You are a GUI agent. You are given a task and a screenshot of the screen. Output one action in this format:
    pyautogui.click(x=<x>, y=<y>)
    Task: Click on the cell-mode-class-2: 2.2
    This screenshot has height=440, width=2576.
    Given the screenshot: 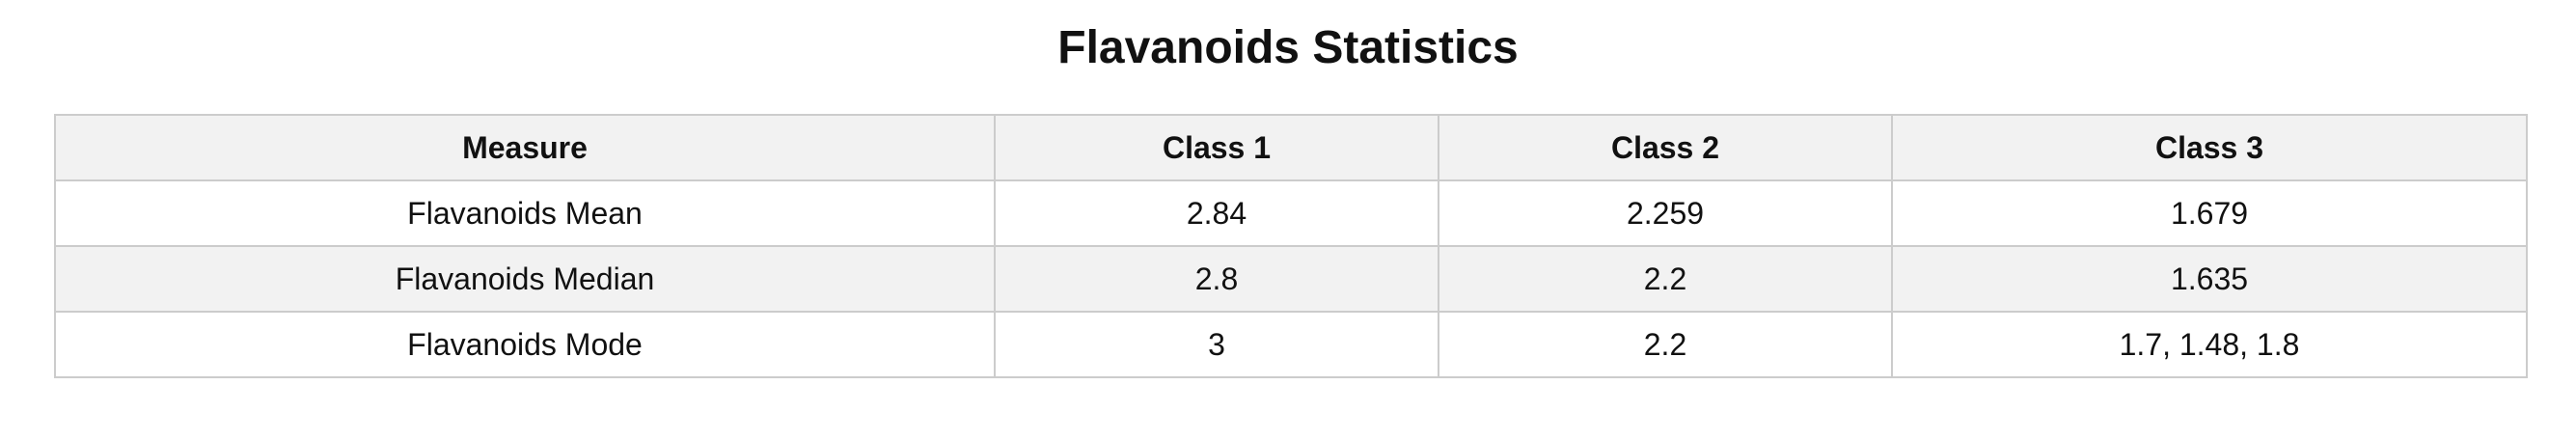 What is the action you would take?
    pyautogui.click(x=1666, y=345)
    